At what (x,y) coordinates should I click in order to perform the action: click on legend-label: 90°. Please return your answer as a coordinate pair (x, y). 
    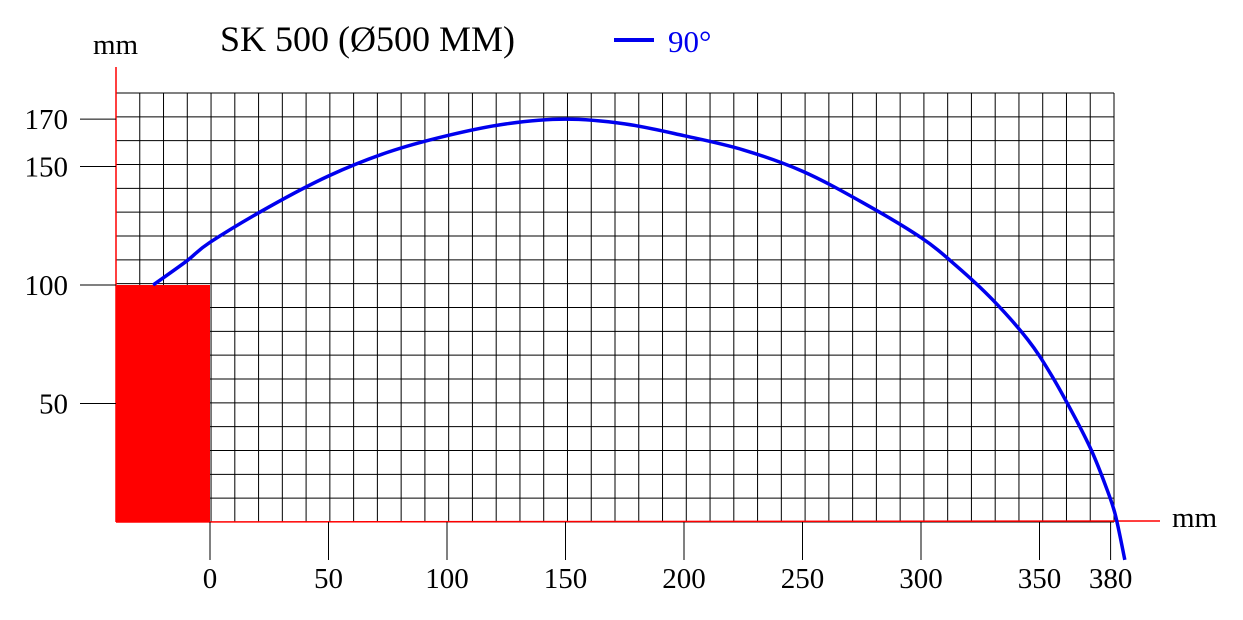
    Looking at the image, I should click on (689, 41).